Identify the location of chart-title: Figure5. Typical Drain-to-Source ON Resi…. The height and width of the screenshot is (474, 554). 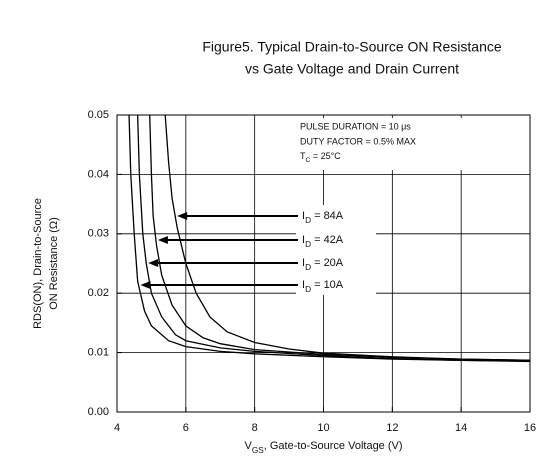
(352, 47).